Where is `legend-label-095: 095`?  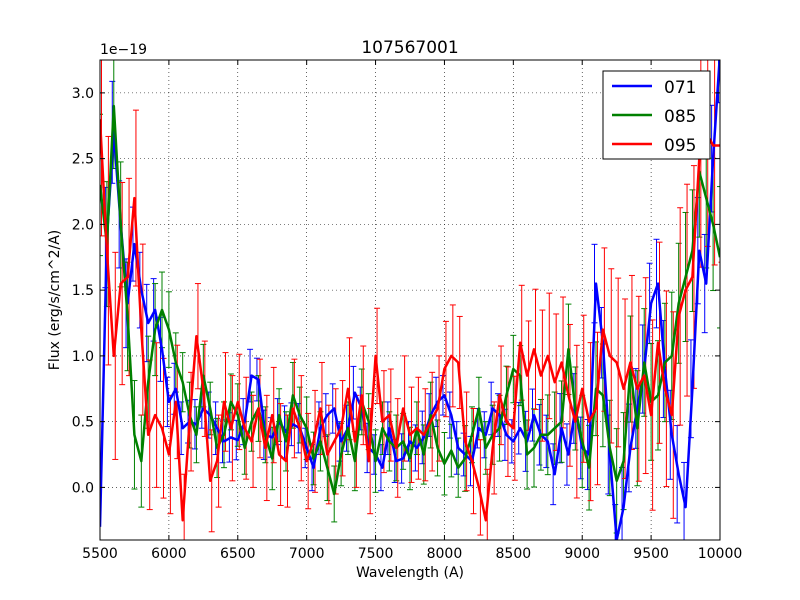 legend-label-095: 095 is located at coordinates (680, 146).